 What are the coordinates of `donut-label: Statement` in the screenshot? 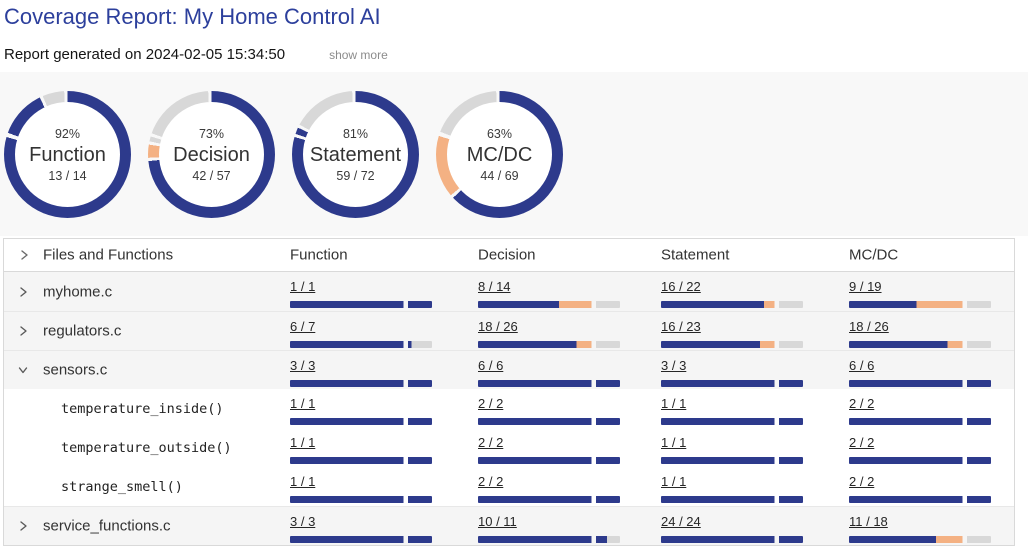 It's located at (355, 154).